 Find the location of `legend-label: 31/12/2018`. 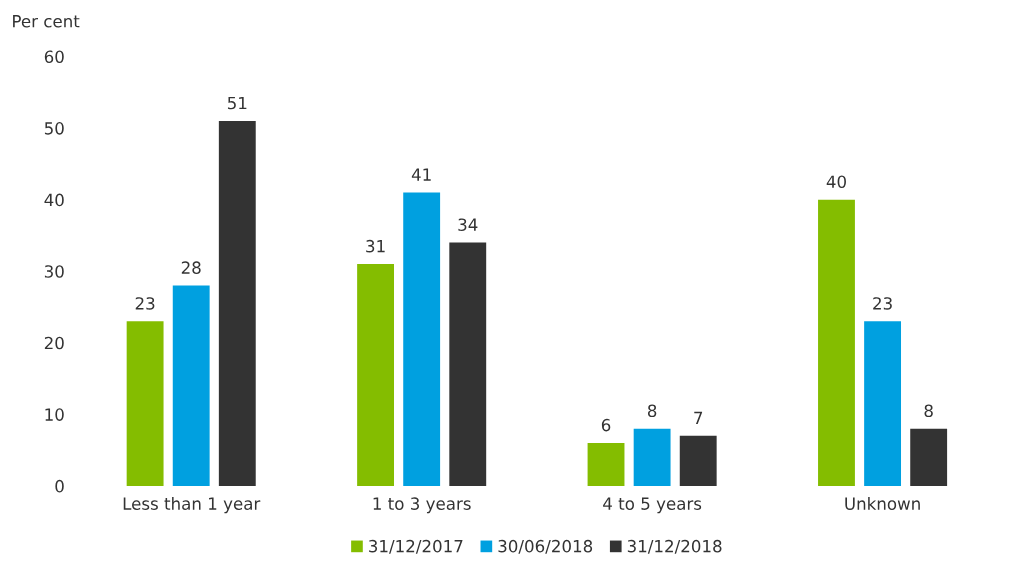

legend-label: 31/12/2018 is located at coordinates (674, 546).